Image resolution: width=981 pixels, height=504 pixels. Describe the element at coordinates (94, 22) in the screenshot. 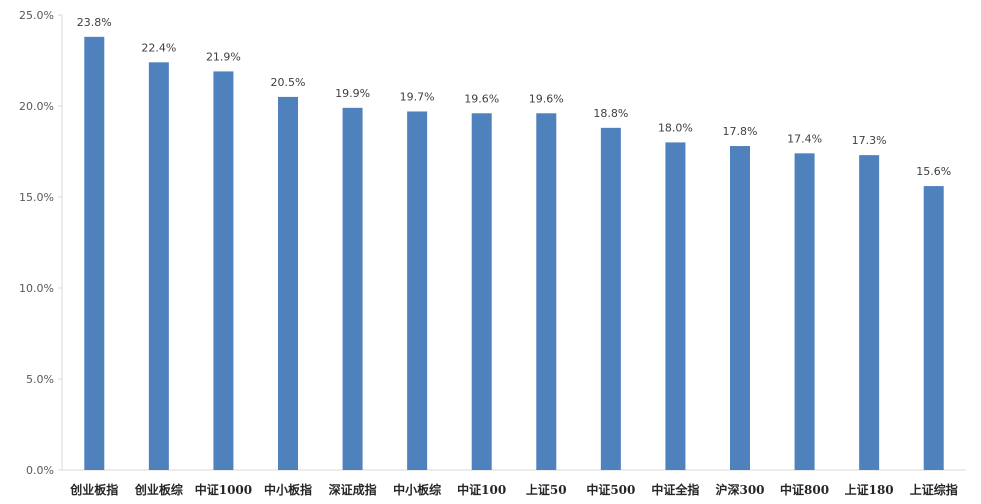

I see `data-label: 23.8%` at that location.